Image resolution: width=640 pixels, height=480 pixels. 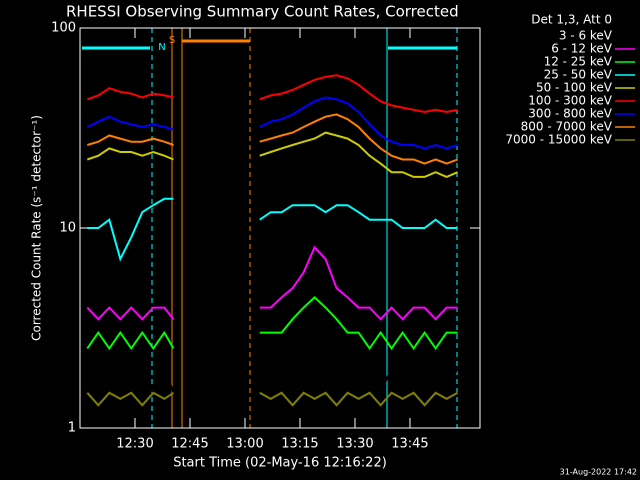 I want to click on legend-label: 100 - 300 keV, so click(x=570, y=101).